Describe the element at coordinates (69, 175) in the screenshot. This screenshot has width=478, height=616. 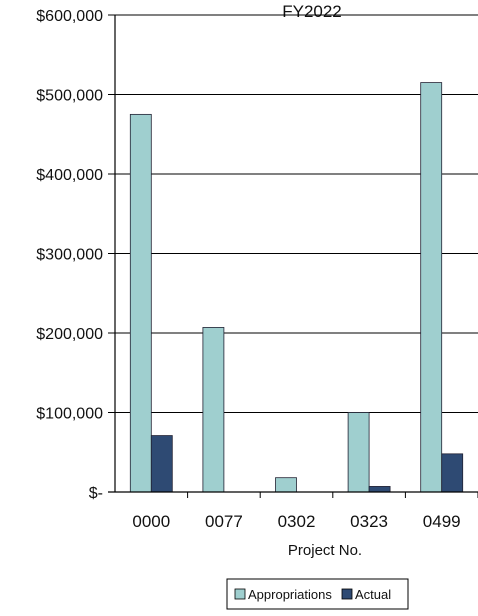
I see `y-tick-label: $400,000` at that location.